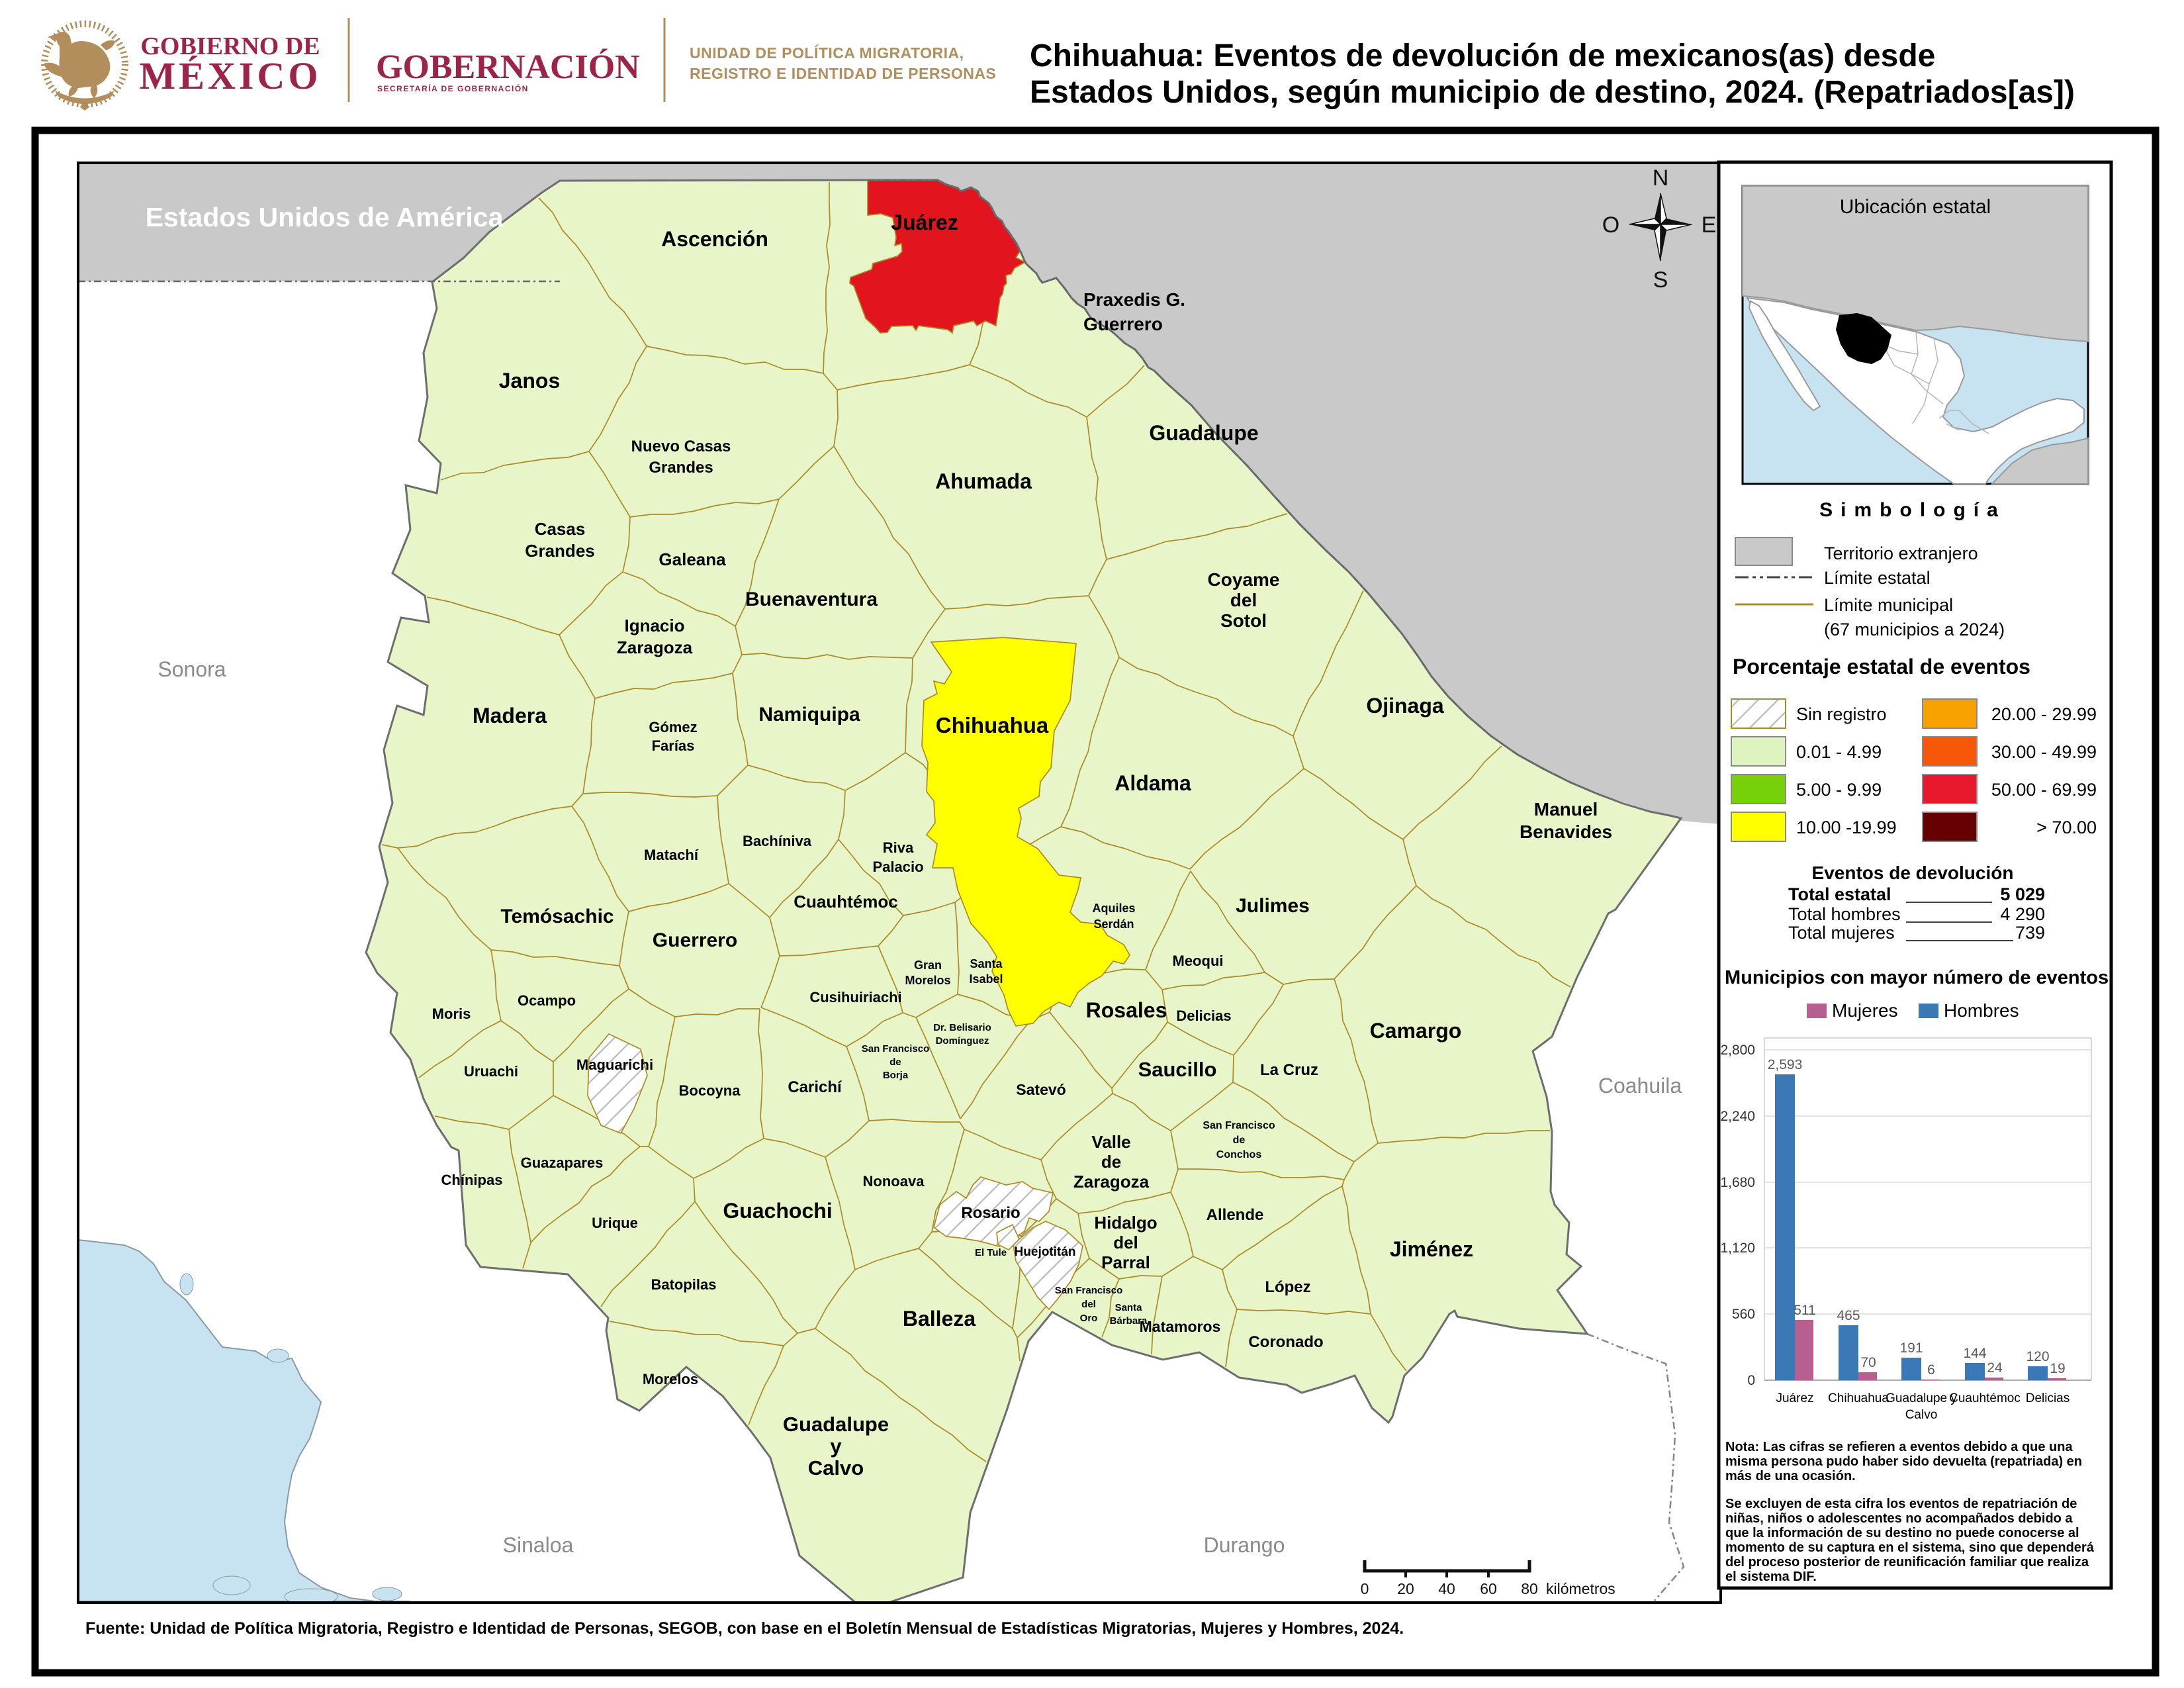  I want to click on svg-text: Palacio, so click(897, 867).